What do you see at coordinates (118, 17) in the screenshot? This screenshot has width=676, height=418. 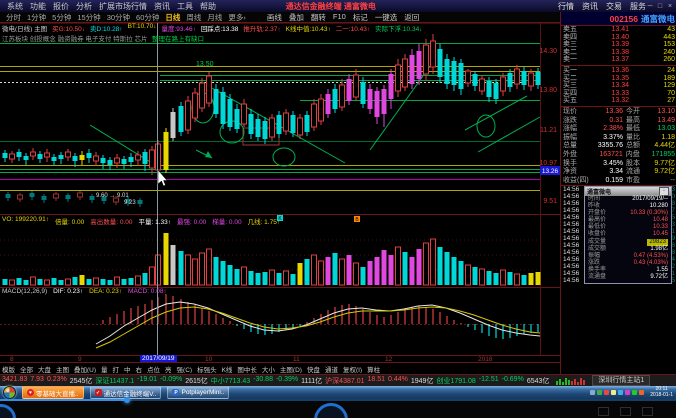 I see `period-item: 30分钟` at bounding box center [118, 17].